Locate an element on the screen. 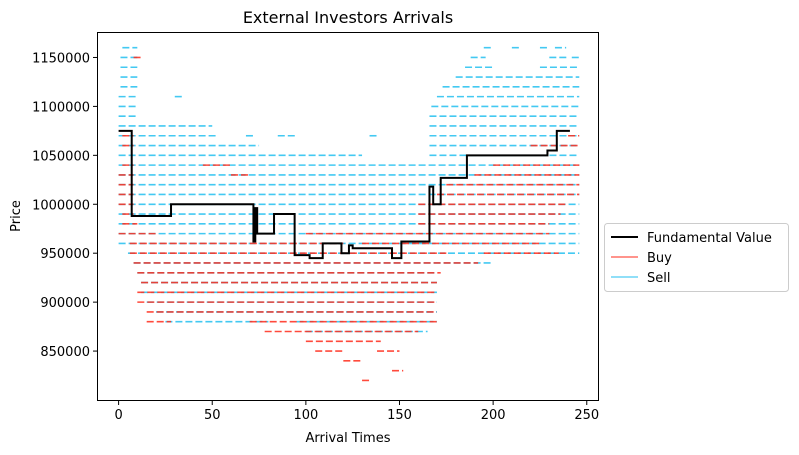  y-tick-label: 1150000 is located at coordinates (61, 58).